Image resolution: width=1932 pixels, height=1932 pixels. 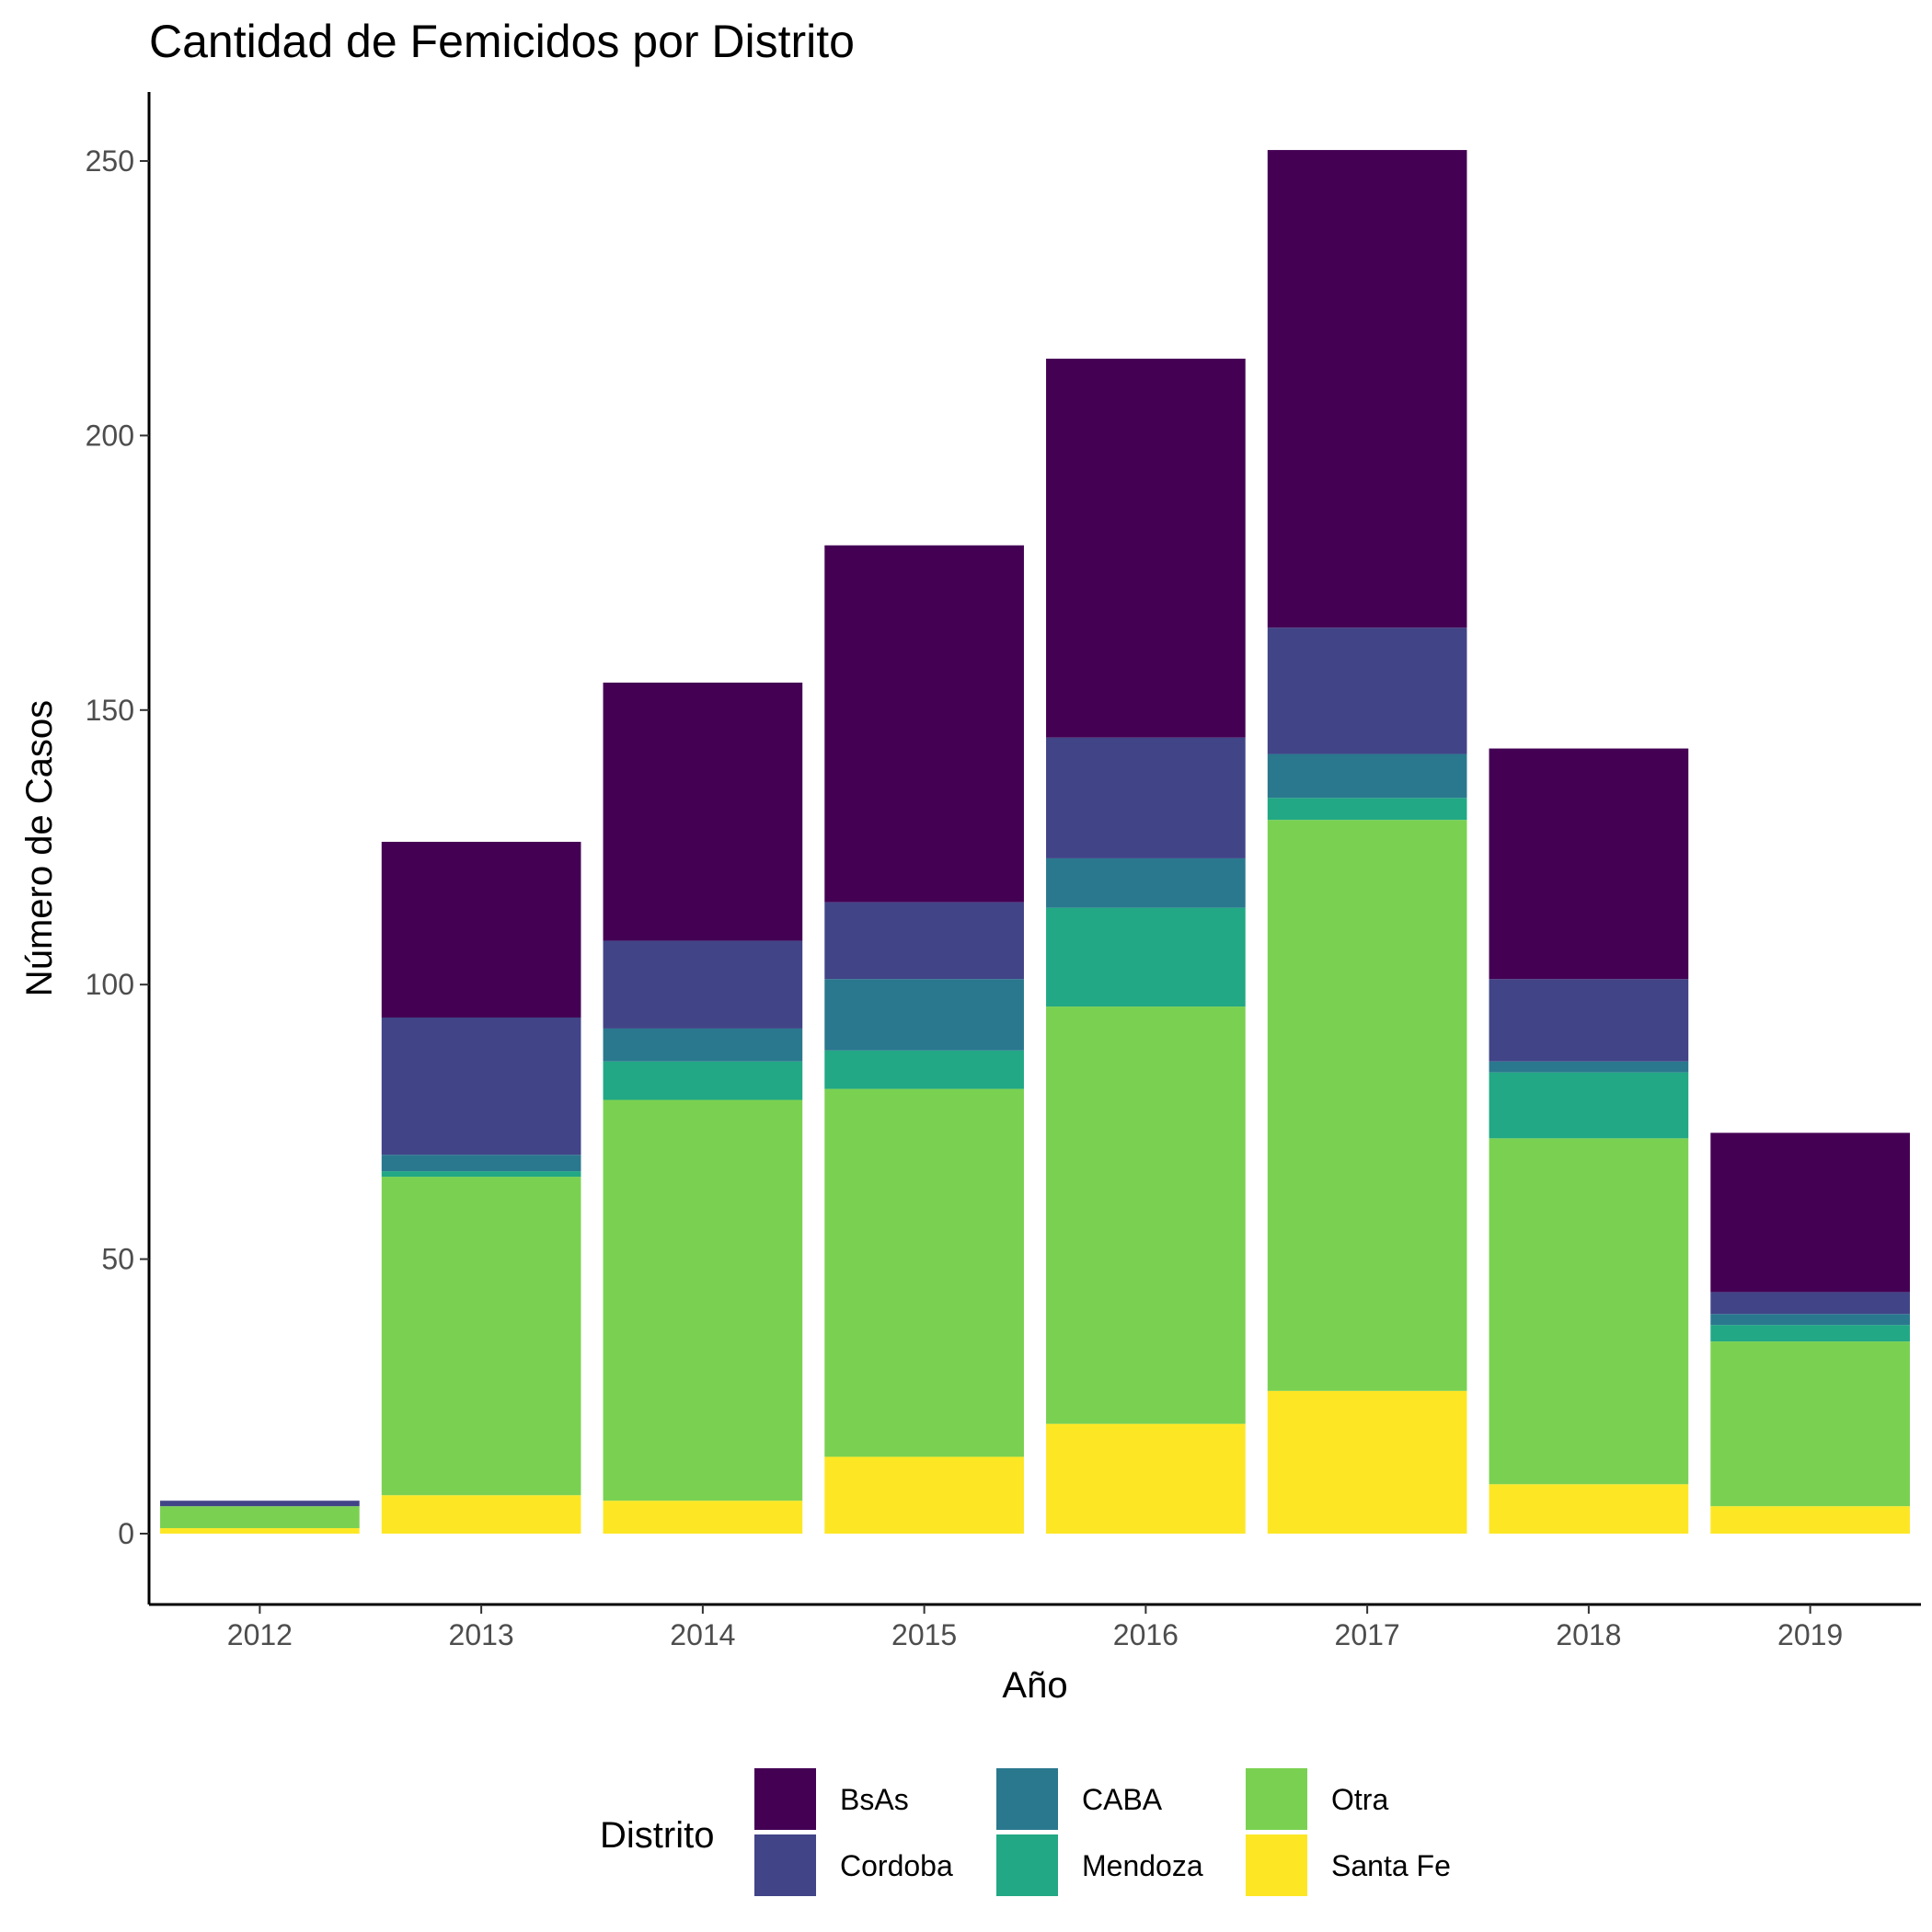 What do you see at coordinates (260, 1504) in the screenshot?
I see `bar-2012-cordoba` at bounding box center [260, 1504].